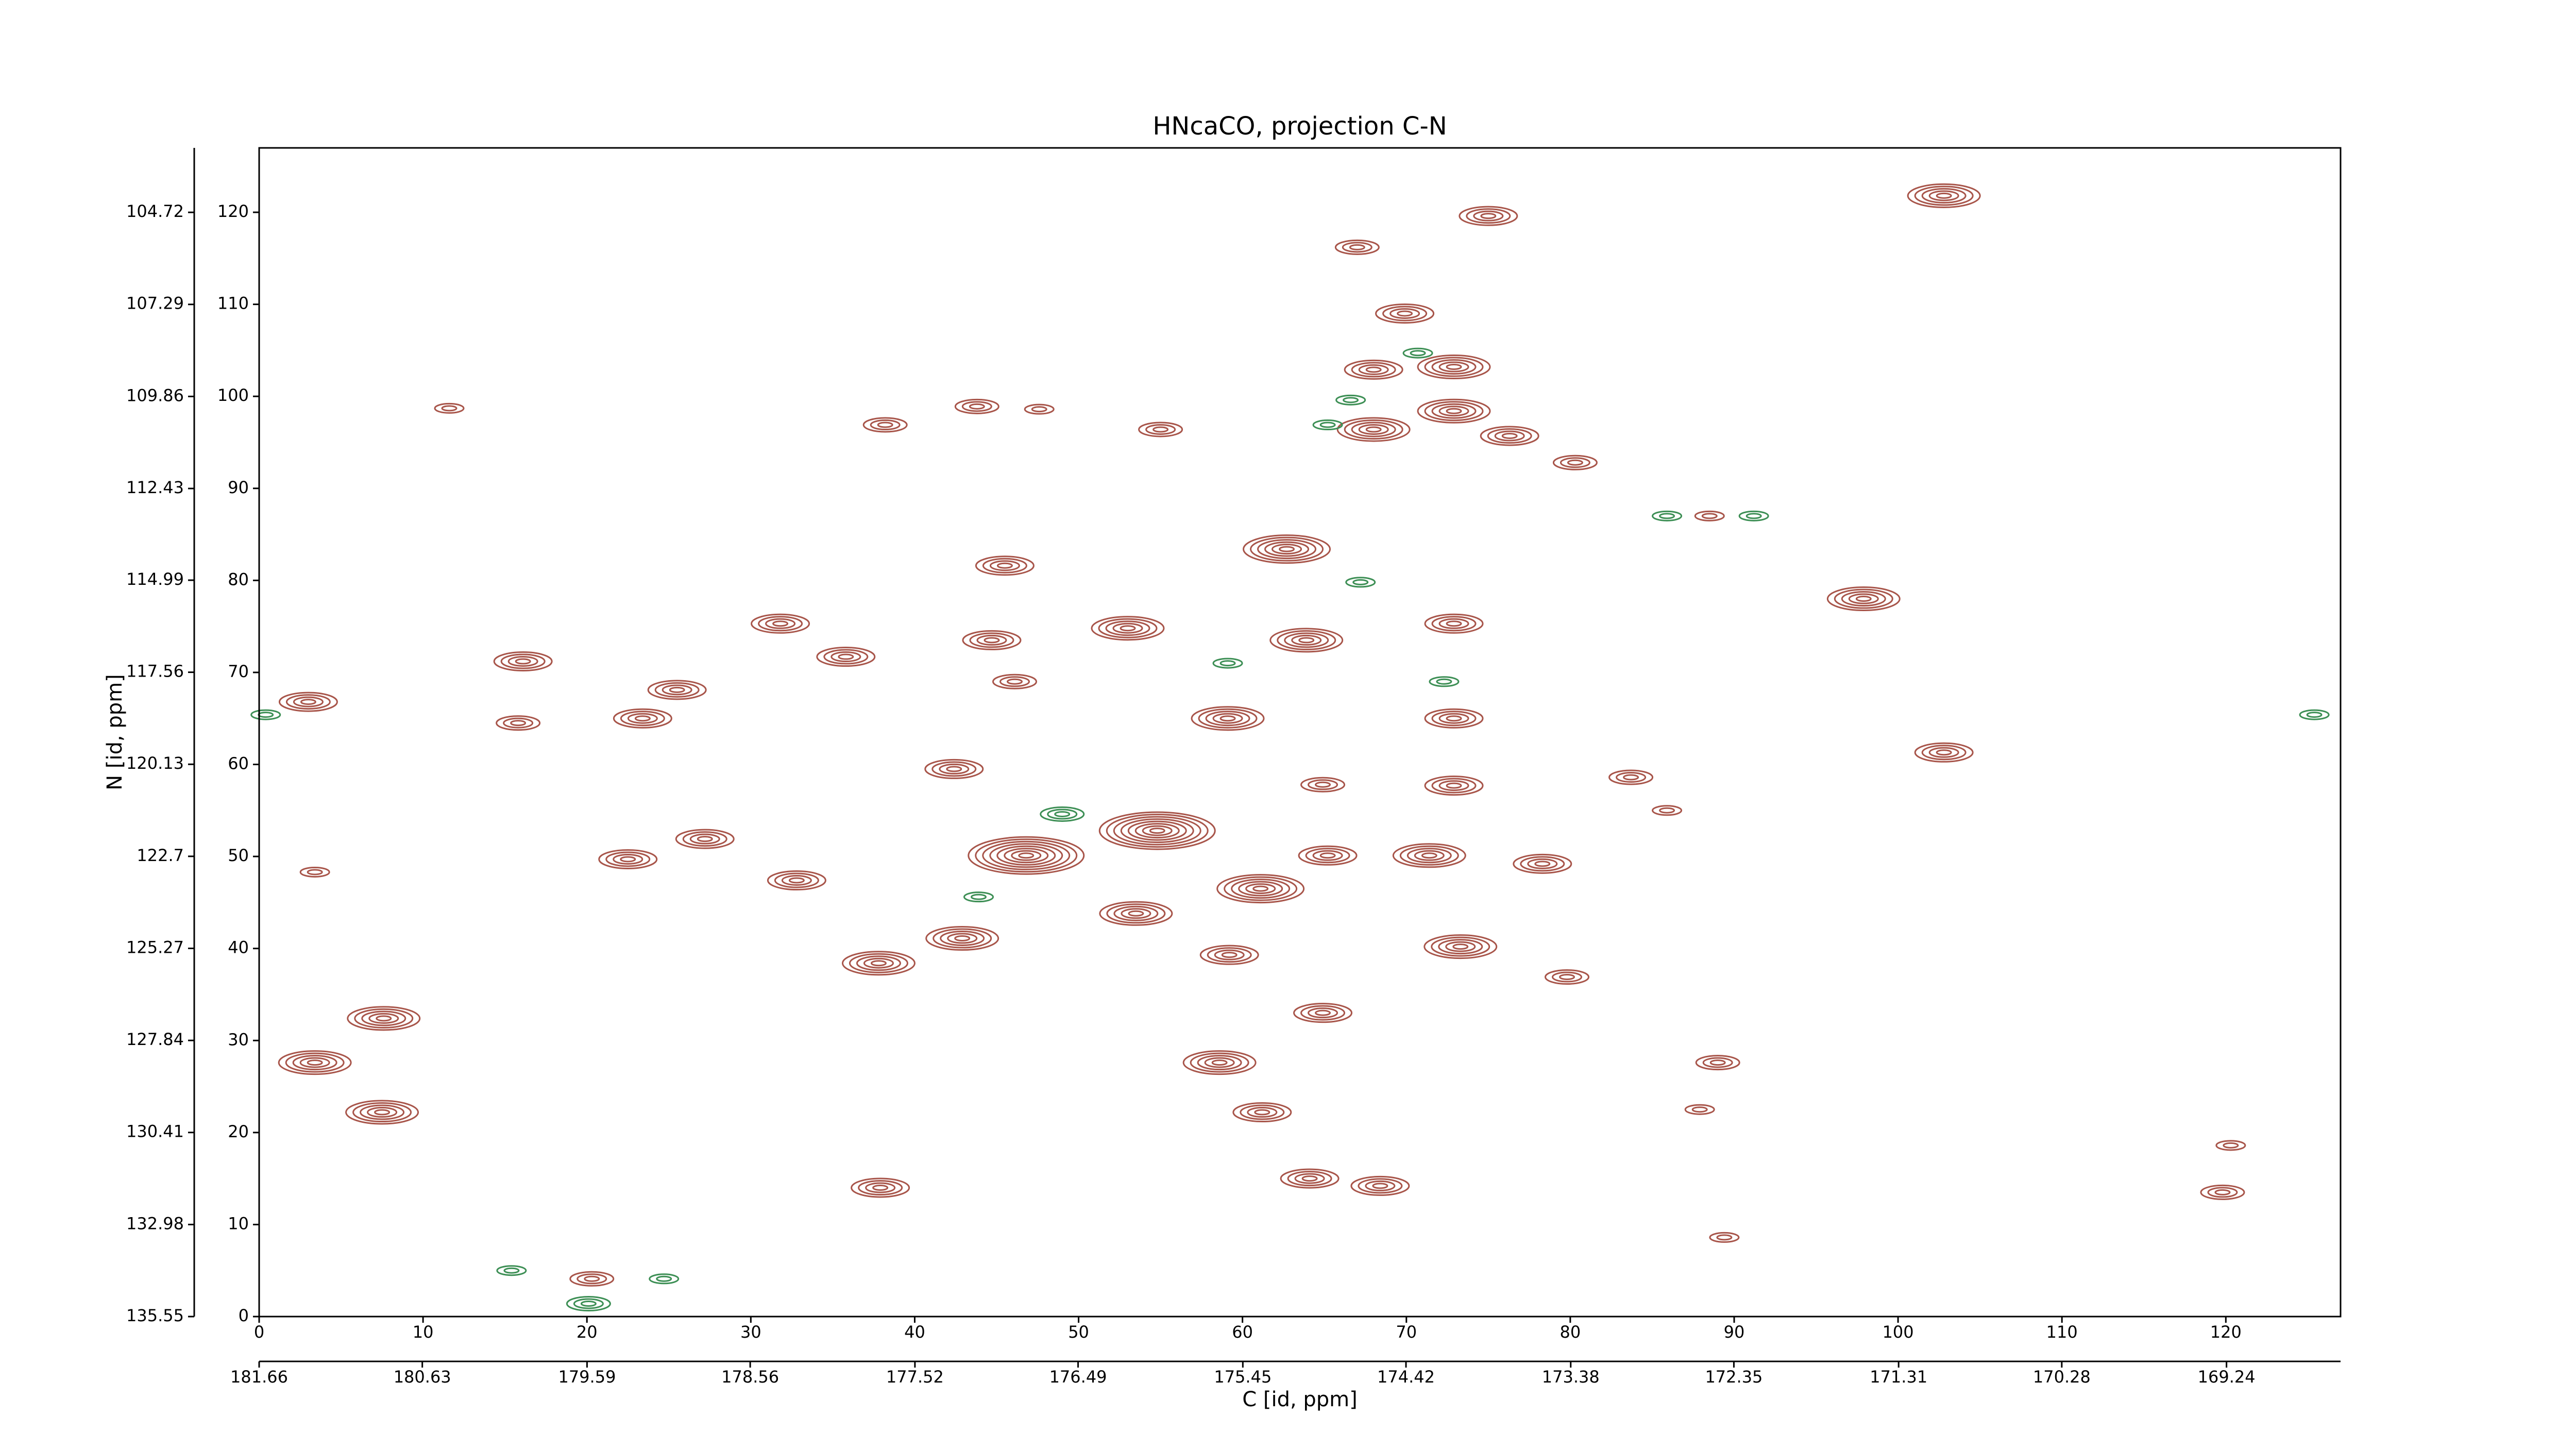 This screenshot has width=2576, height=1449. I want to click on x2-tick-label: 171.31, so click(1898, 1377).